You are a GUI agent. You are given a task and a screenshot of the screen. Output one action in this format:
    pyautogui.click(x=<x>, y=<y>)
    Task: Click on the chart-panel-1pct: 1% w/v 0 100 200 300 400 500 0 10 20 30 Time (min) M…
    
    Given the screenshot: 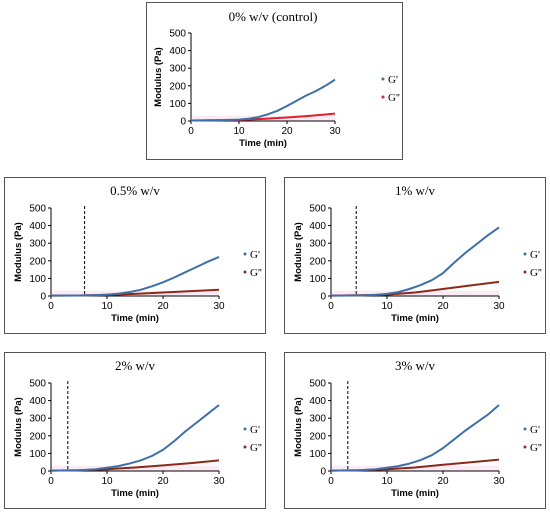 What is the action you would take?
    pyautogui.click(x=415, y=255)
    